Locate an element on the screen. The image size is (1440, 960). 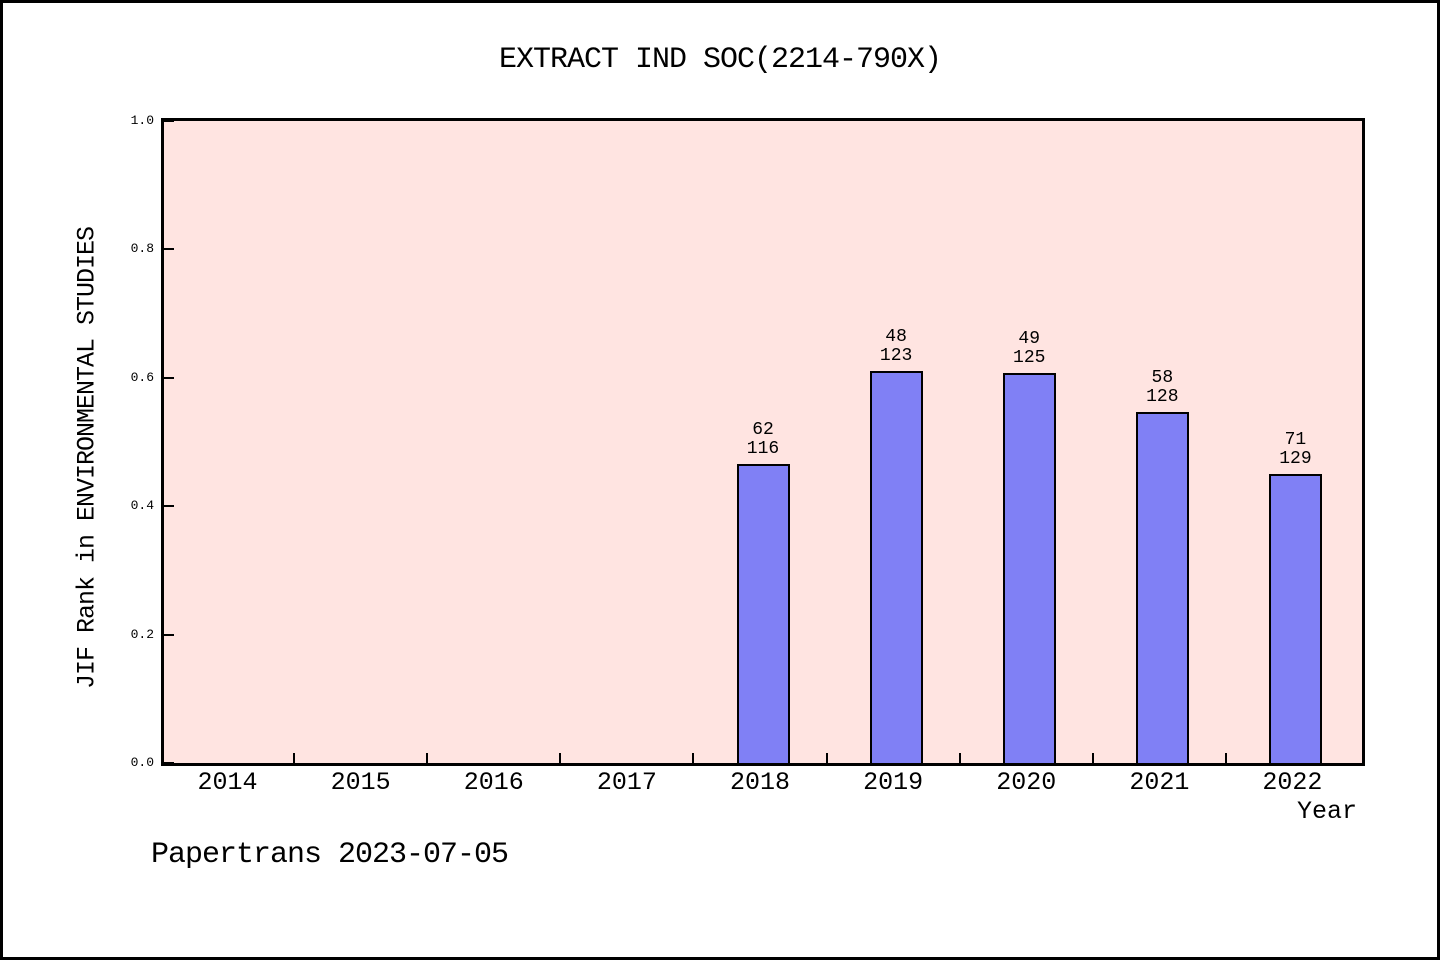
bar-value-label: 48 123 is located at coordinates (896, 347).